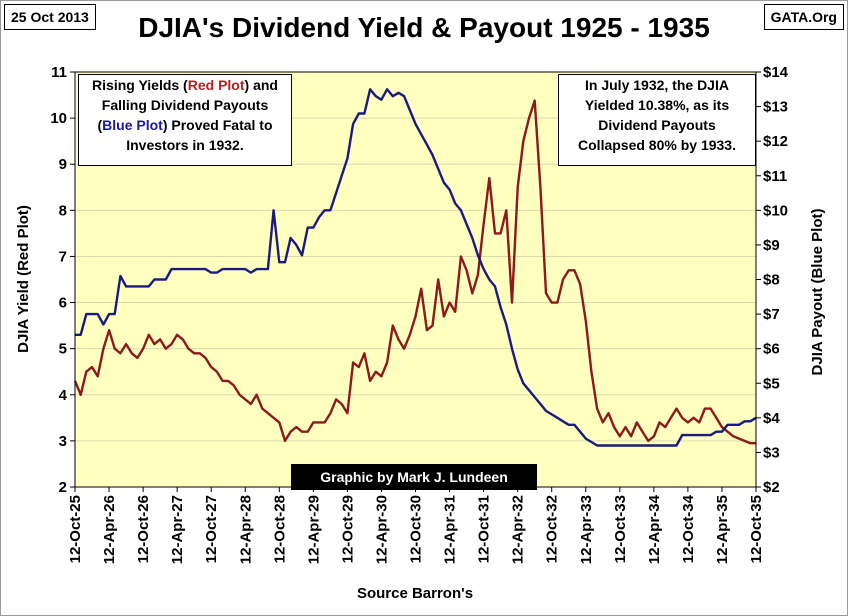  What do you see at coordinates (245, 529) in the screenshot?
I see `x-tick-label: 12-Apr-28` at bounding box center [245, 529].